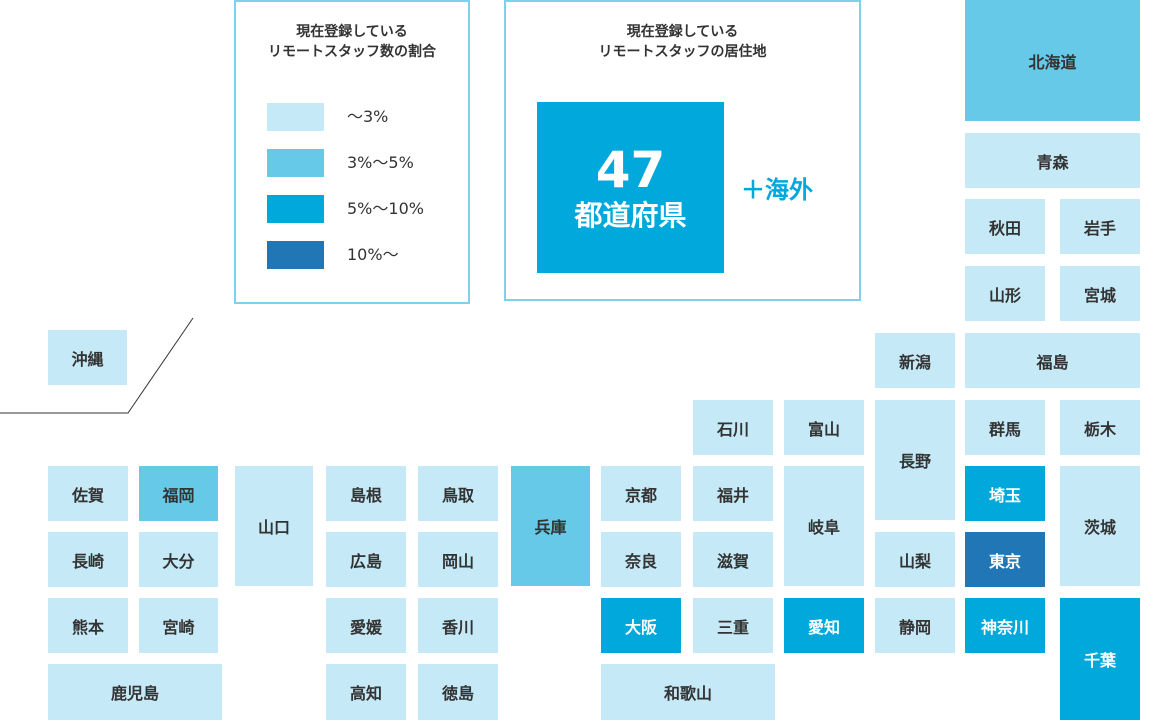 The width and height of the screenshot is (1164, 720). What do you see at coordinates (88, 493) in the screenshot?
I see `prefecture-saga: 佐賀` at bounding box center [88, 493].